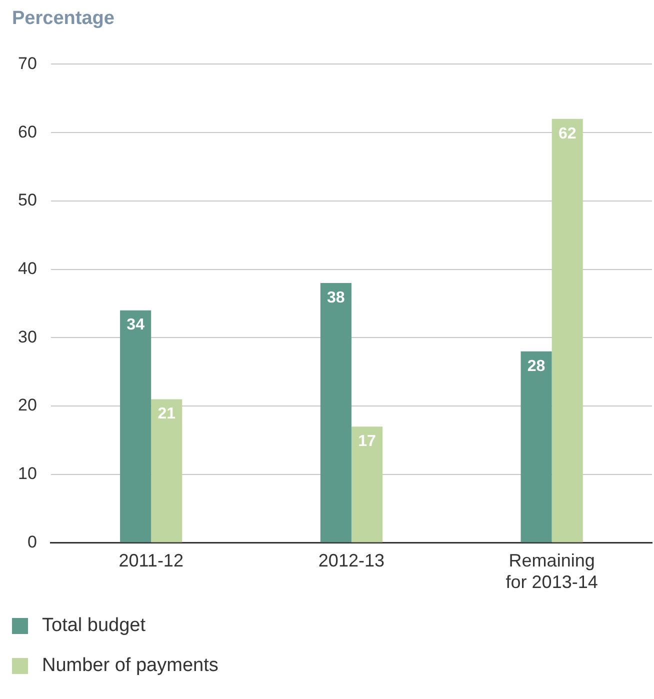  Describe the element at coordinates (552, 571) in the screenshot. I see `x-tick-label: Remaining for 2013-14` at that location.